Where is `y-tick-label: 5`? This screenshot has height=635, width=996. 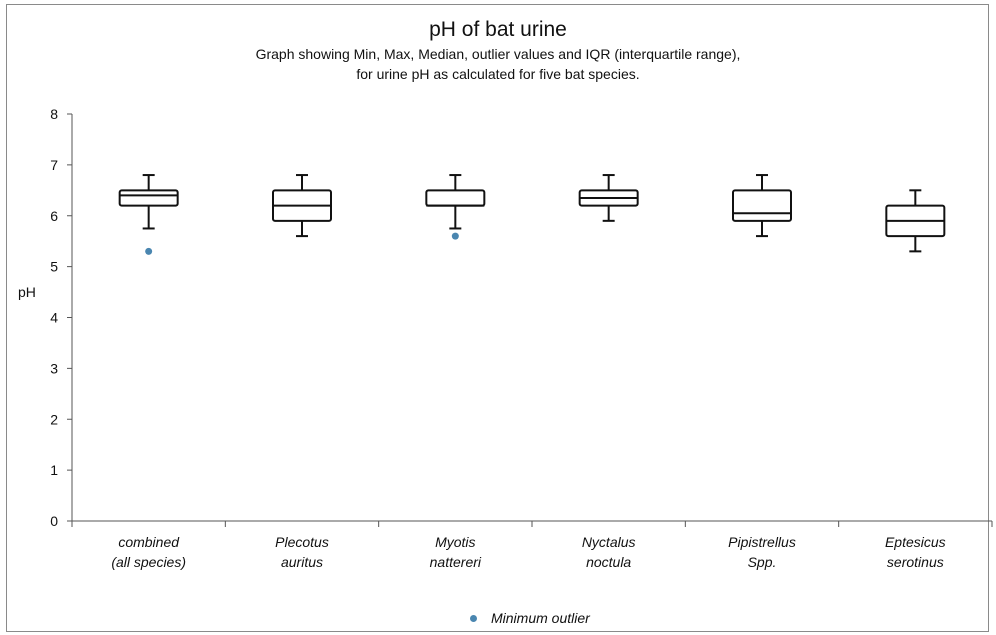
y-tick-label: 5 is located at coordinates (54, 267).